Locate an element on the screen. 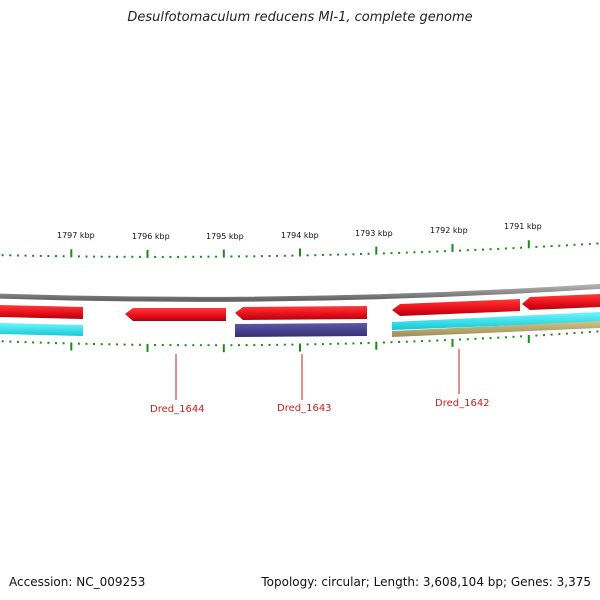 The image size is (600, 600). genome-backbone is located at coordinates (300, 292).